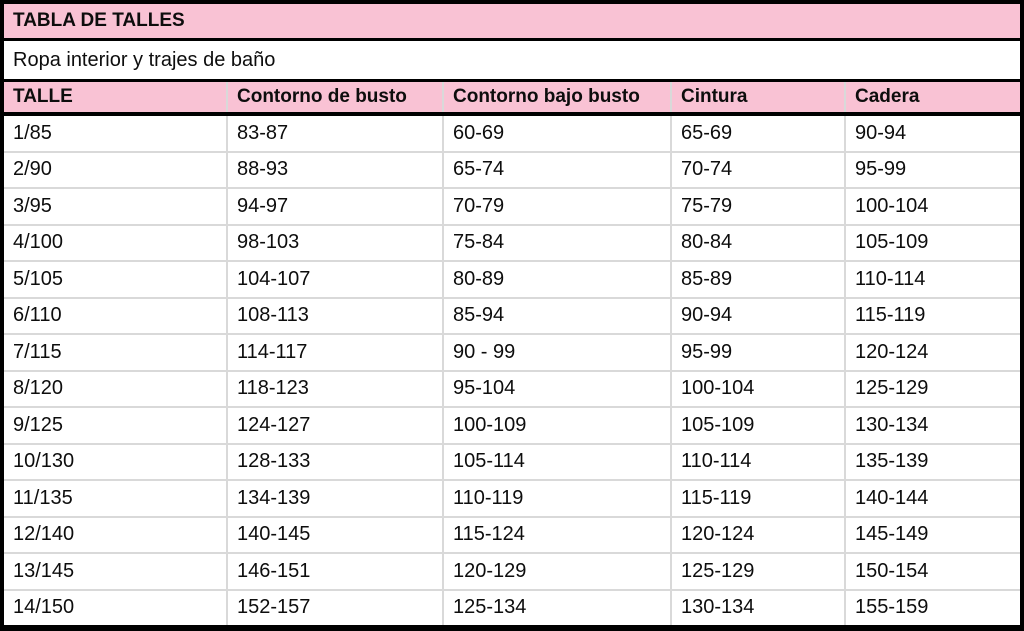 The image size is (1024, 631). What do you see at coordinates (336, 242) in the screenshot?
I see `table-cell: 98-103` at bounding box center [336, 242].